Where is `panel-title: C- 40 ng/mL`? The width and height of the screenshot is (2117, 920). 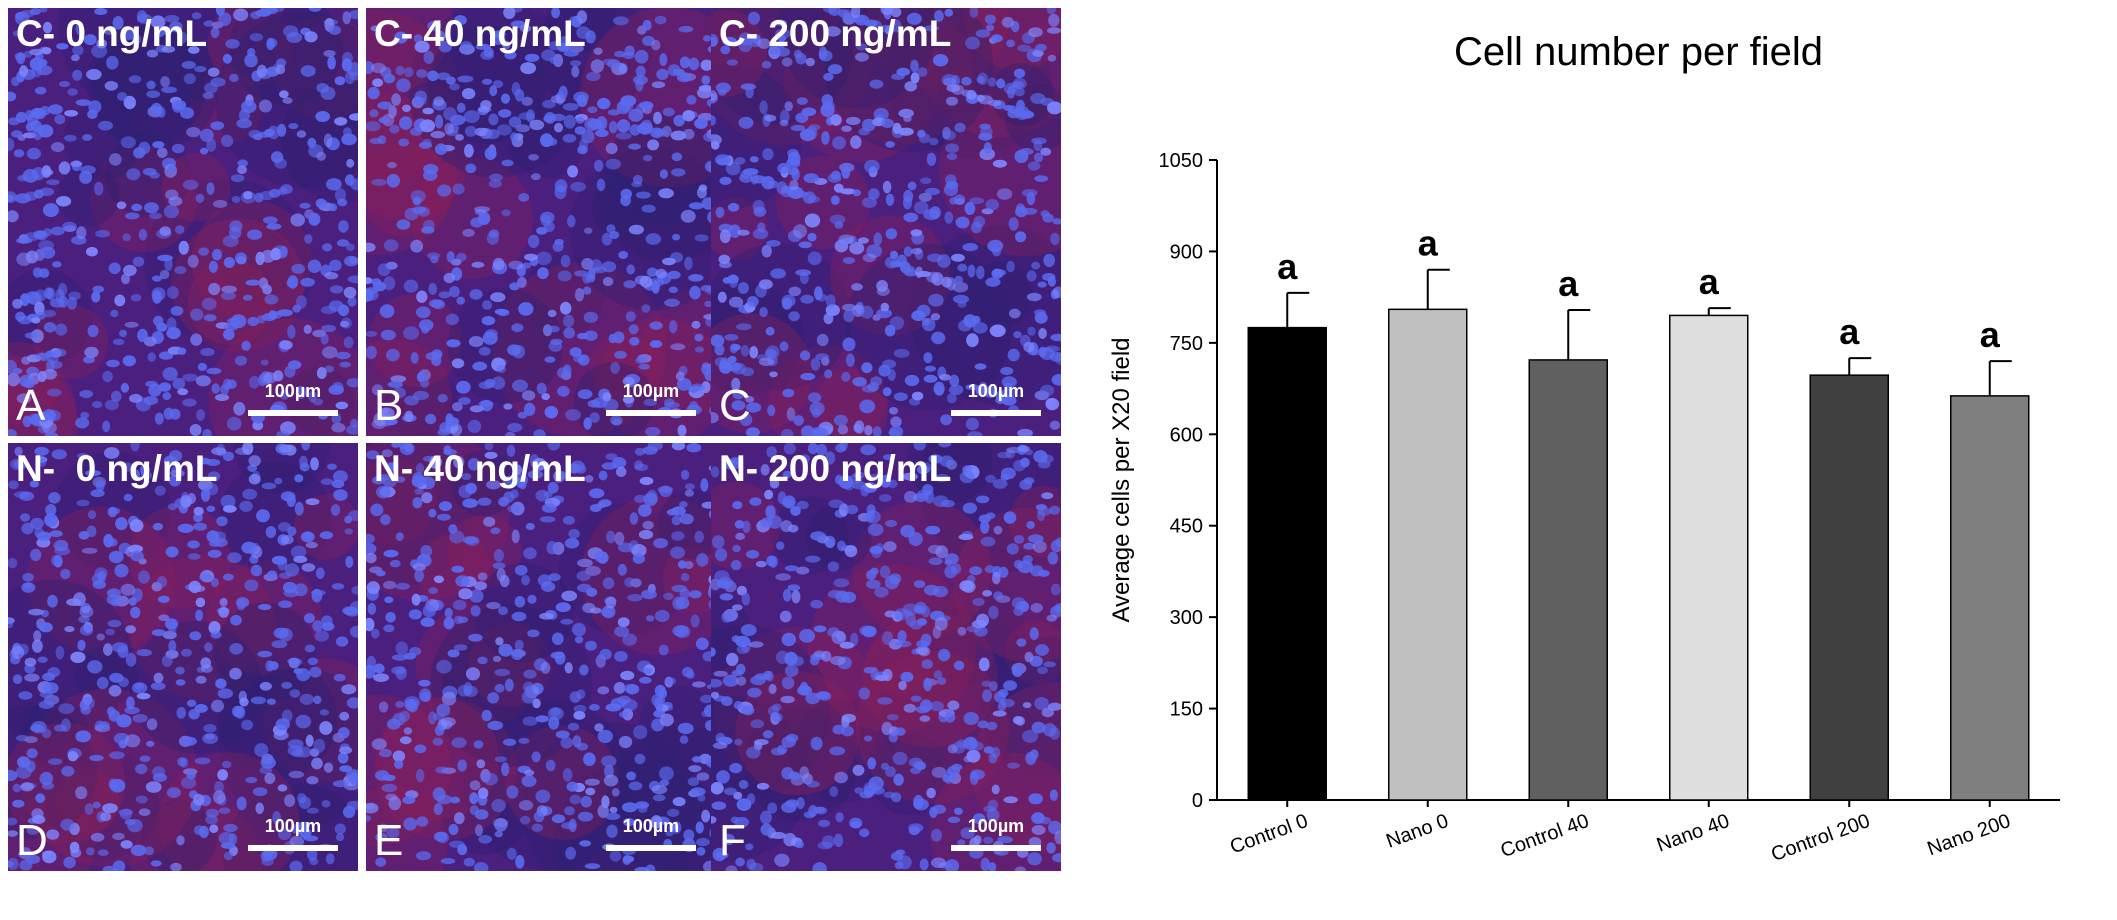 panel-title: C- 40 ng/mL is located at coordinates (480, 33).